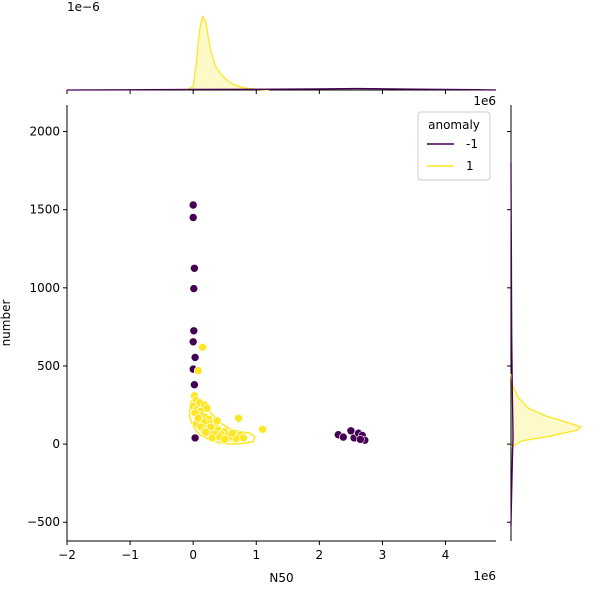 The image size is (600, 600). Describe the element at coordinates (44, 210) in the screenshot. I see `y-tick-label: 1500` at that location.